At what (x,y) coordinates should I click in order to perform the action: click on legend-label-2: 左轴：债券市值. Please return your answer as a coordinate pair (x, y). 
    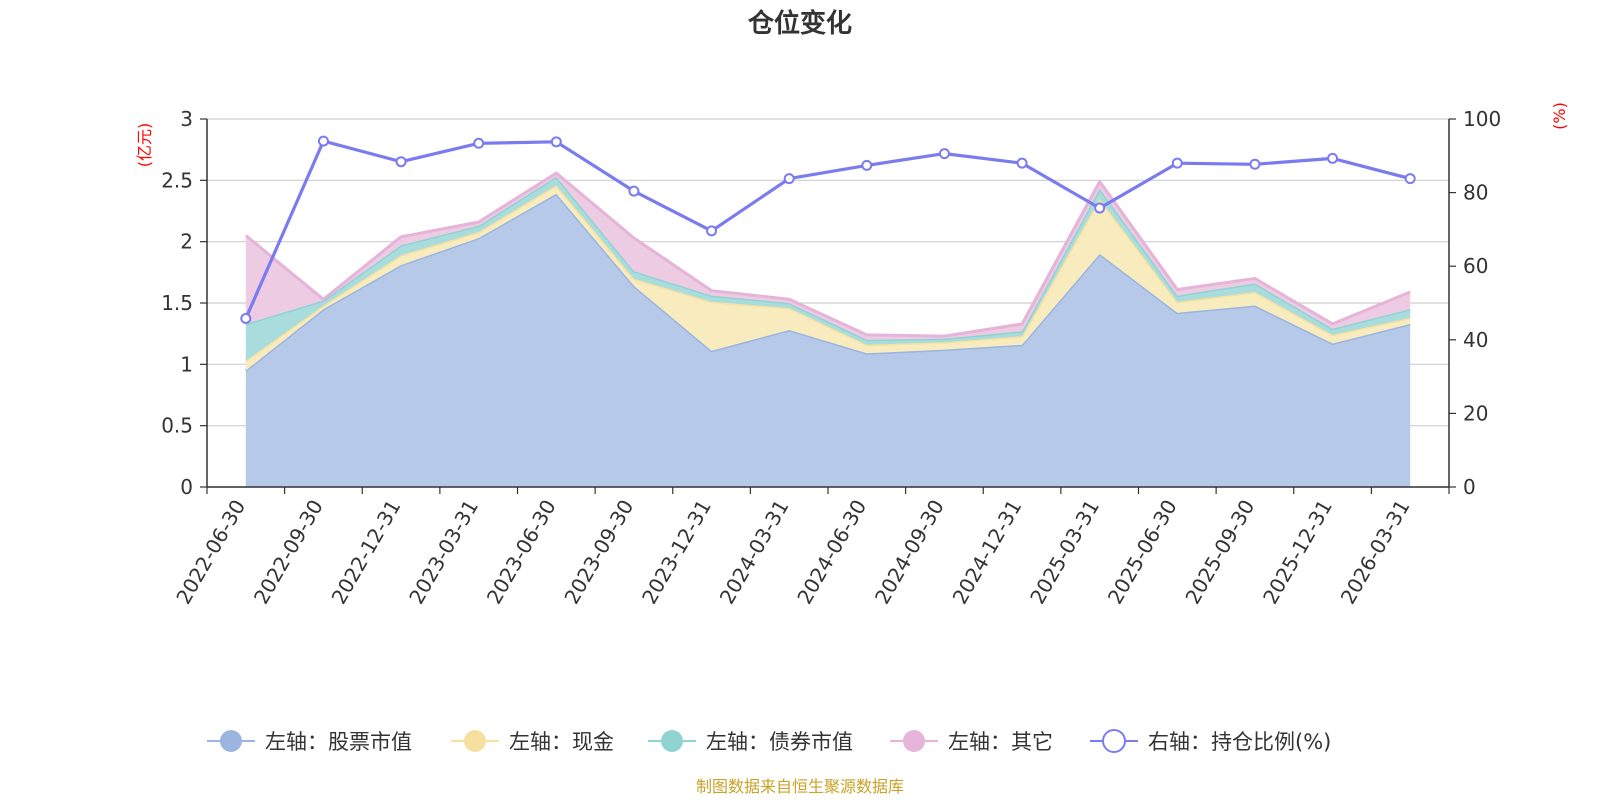
    Looking at the image, I should click on (779, 742).